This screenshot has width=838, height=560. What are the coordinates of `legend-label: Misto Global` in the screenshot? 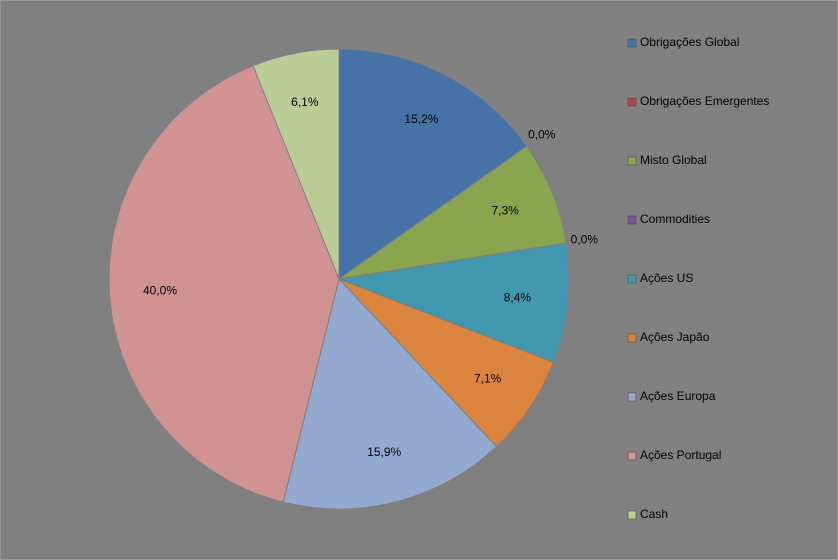 It's located at (673, 160).